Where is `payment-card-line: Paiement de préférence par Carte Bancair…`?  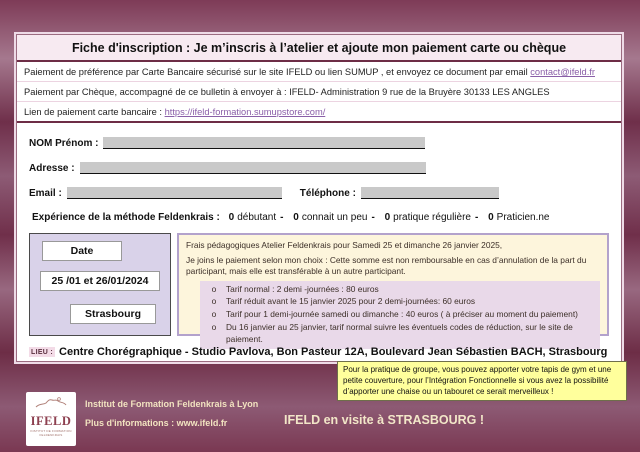
payment-card-line: Paiement de préférence par Carte Bancair… is located at coordinates (319, 72).